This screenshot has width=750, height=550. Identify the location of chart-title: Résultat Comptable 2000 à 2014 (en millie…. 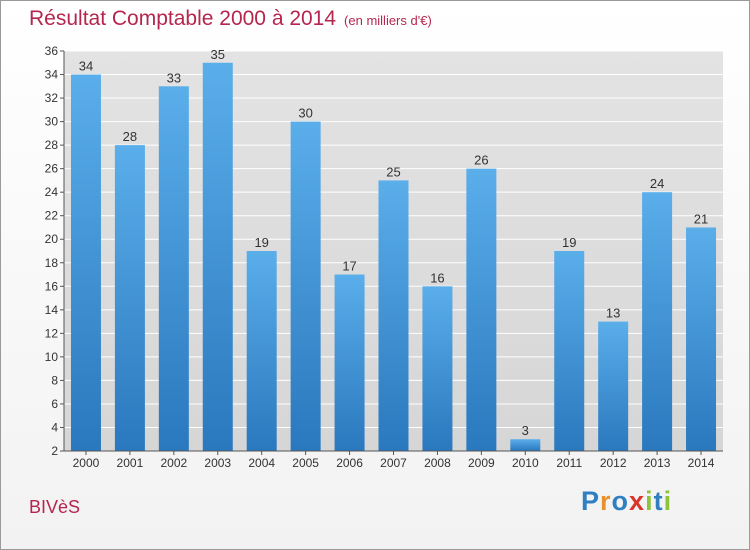
(230, 19).